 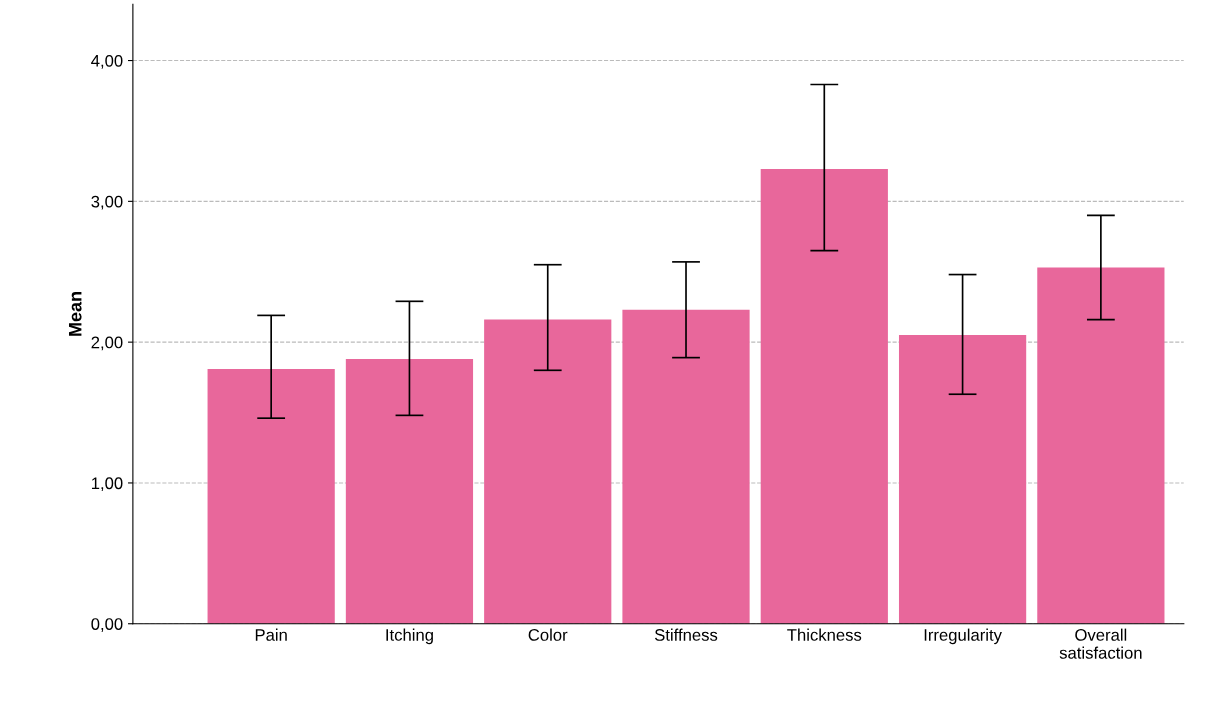 What do you see at coordinates (107, 343) in the screenshot?
I see `y-tick-label: 2,00` at bounding box center [107, 343].